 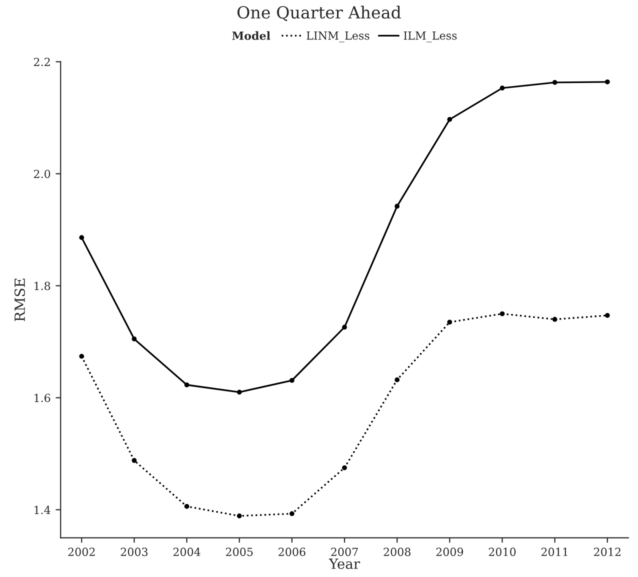 What do you see at coordinates (450, 552) in the screenshot?
I see `x-tick-label: 2009` at bounding box center [450, 552].